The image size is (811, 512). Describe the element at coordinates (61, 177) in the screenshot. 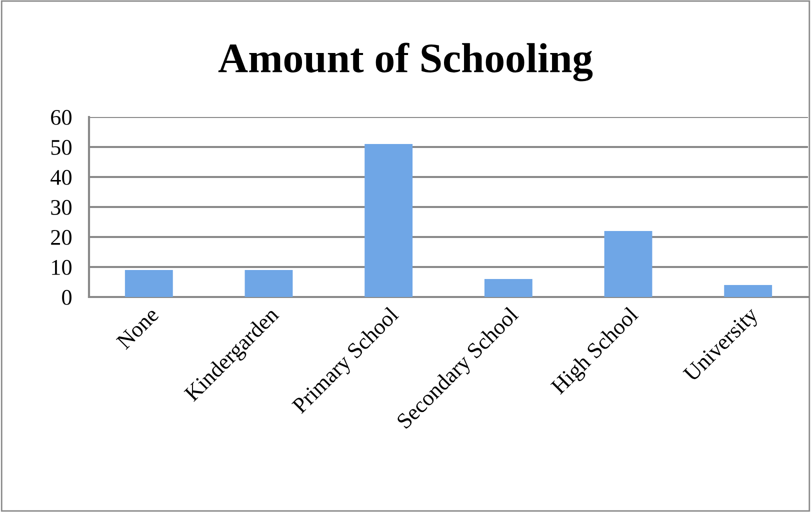

I see `y-tick-label: 40` at that location.